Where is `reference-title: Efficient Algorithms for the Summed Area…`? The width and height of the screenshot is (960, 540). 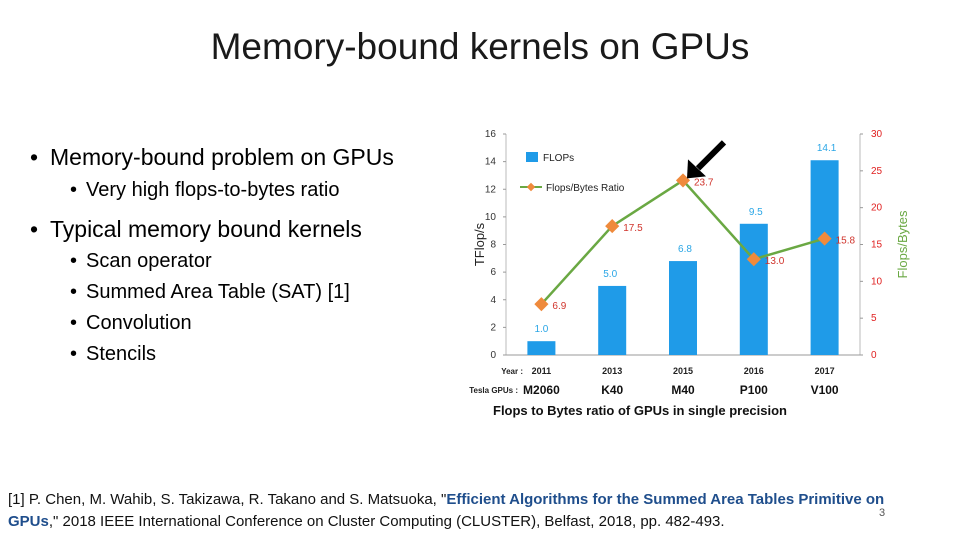
reference-title: Efficient Algorithms for the Summed Area… is located at coordinates (446, 510).